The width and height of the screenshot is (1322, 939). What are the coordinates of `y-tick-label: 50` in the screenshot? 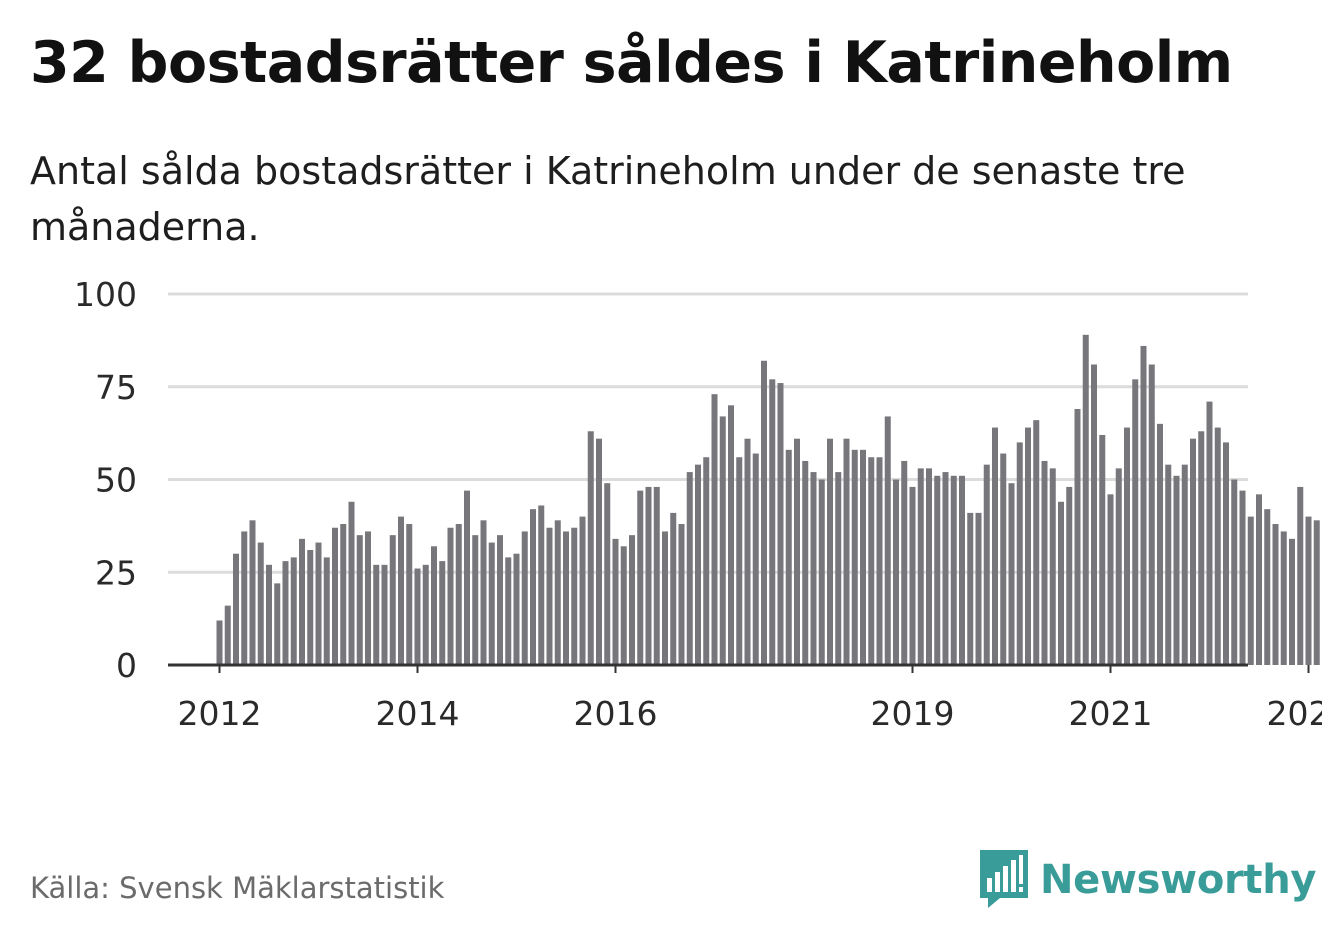 It's located at (116, 480).